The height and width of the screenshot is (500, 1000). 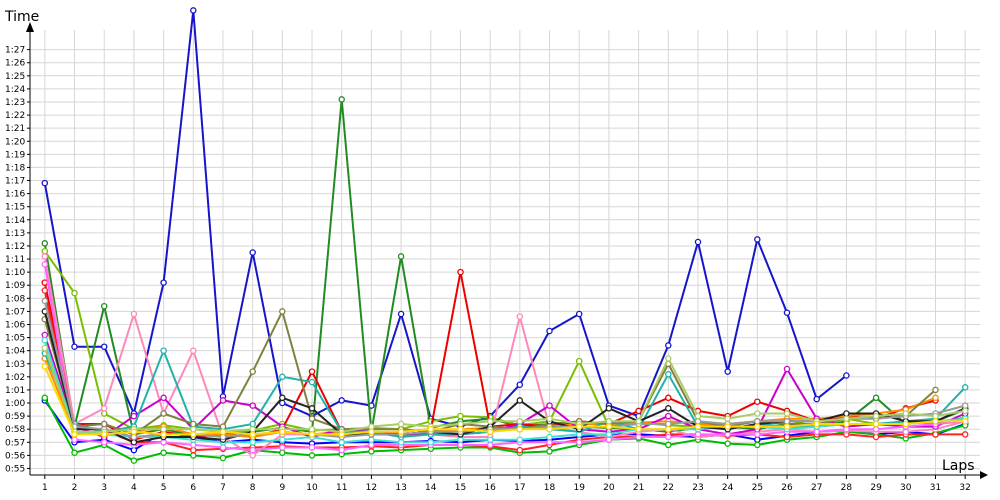 What do you see at coordinates (638, 488) in the screenshot?
I see `x-tick-label: 21` at bounding box center [638, 488].